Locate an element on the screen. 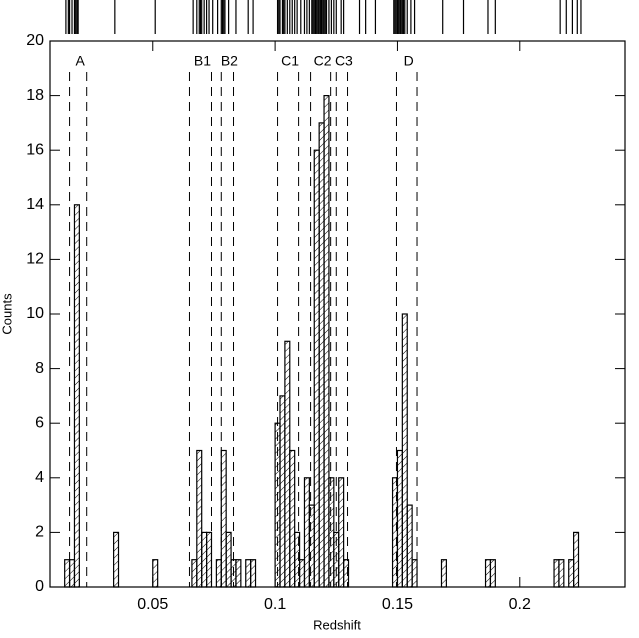 The height and width of the screenshot is (638, 639). y-tick-label: 12 is located at coordinates (35, 259).